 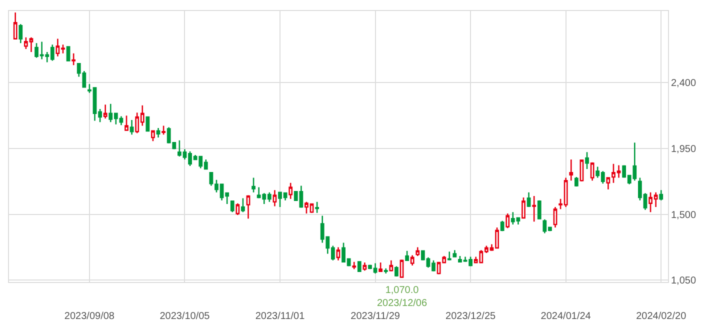 What do you see at coordinates (89, 316) in the screenshot?
I see `x-tick-label: 2023/09/08` at bounding box center [89, 316].